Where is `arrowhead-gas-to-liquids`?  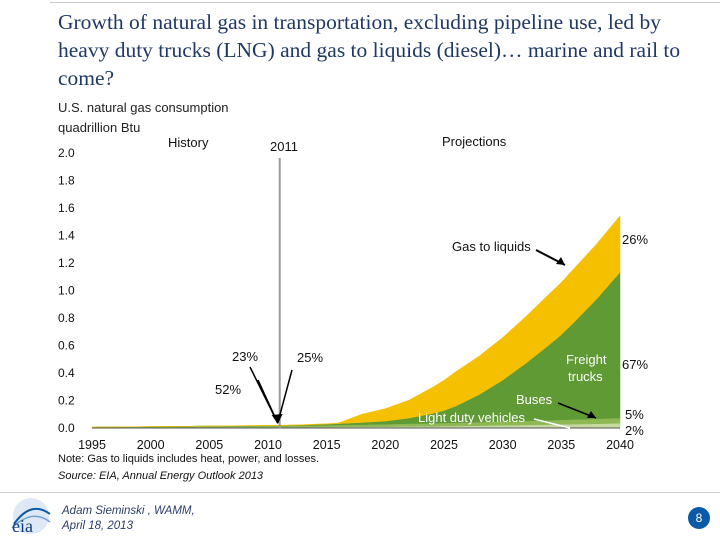
arrowhead-gas-to-liquids is located at coordinates (560, 261).